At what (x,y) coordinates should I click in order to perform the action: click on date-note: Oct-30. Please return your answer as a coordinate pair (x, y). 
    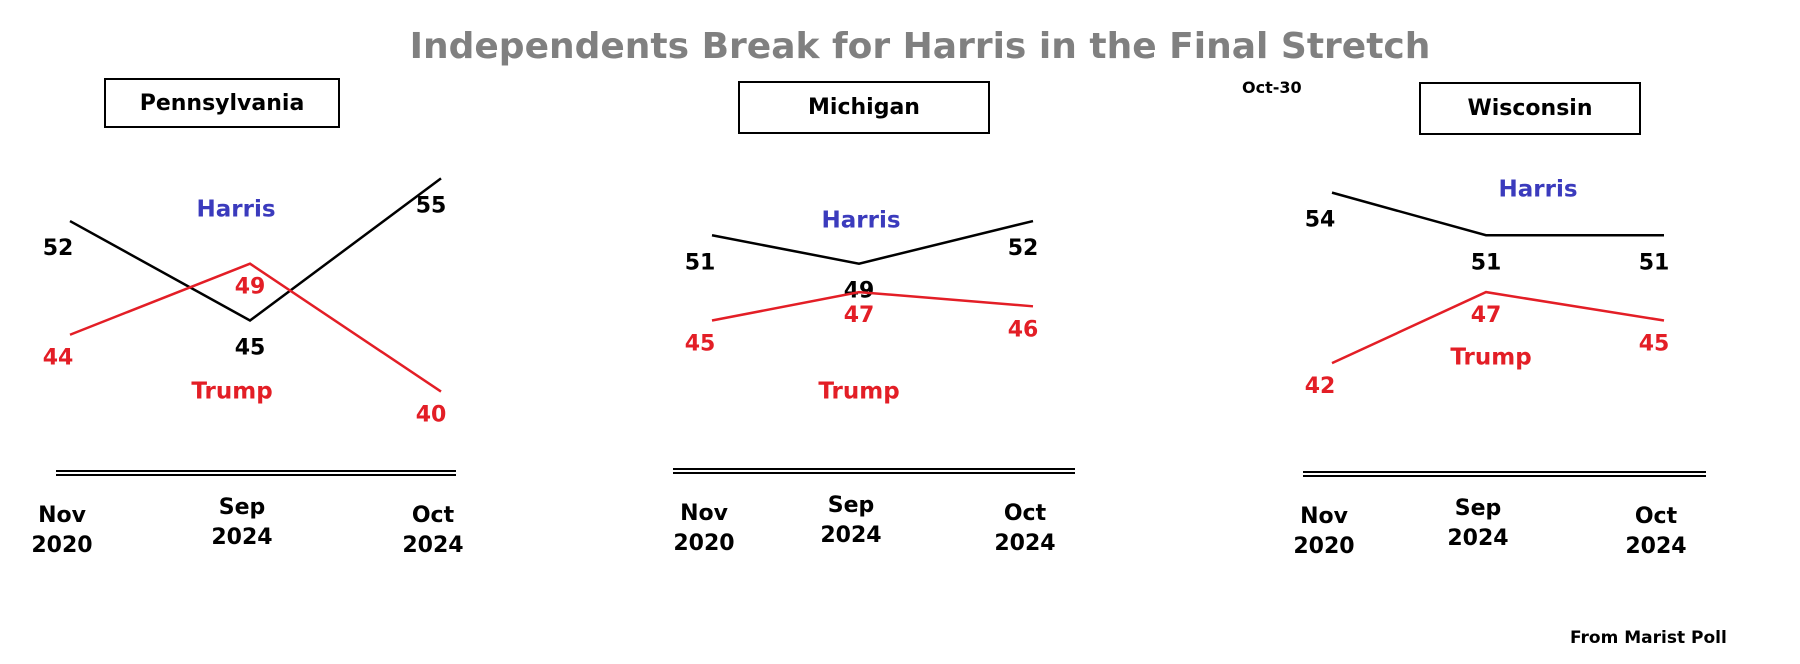
    Looking at the image, I should click on (1272, 87).